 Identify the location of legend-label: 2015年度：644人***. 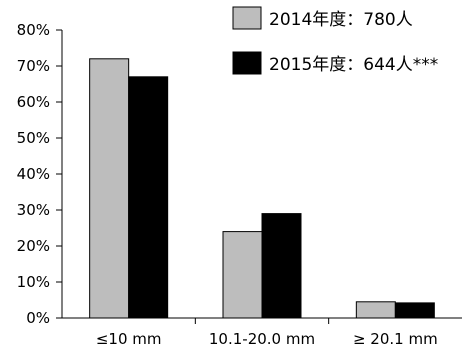
(353, 65).